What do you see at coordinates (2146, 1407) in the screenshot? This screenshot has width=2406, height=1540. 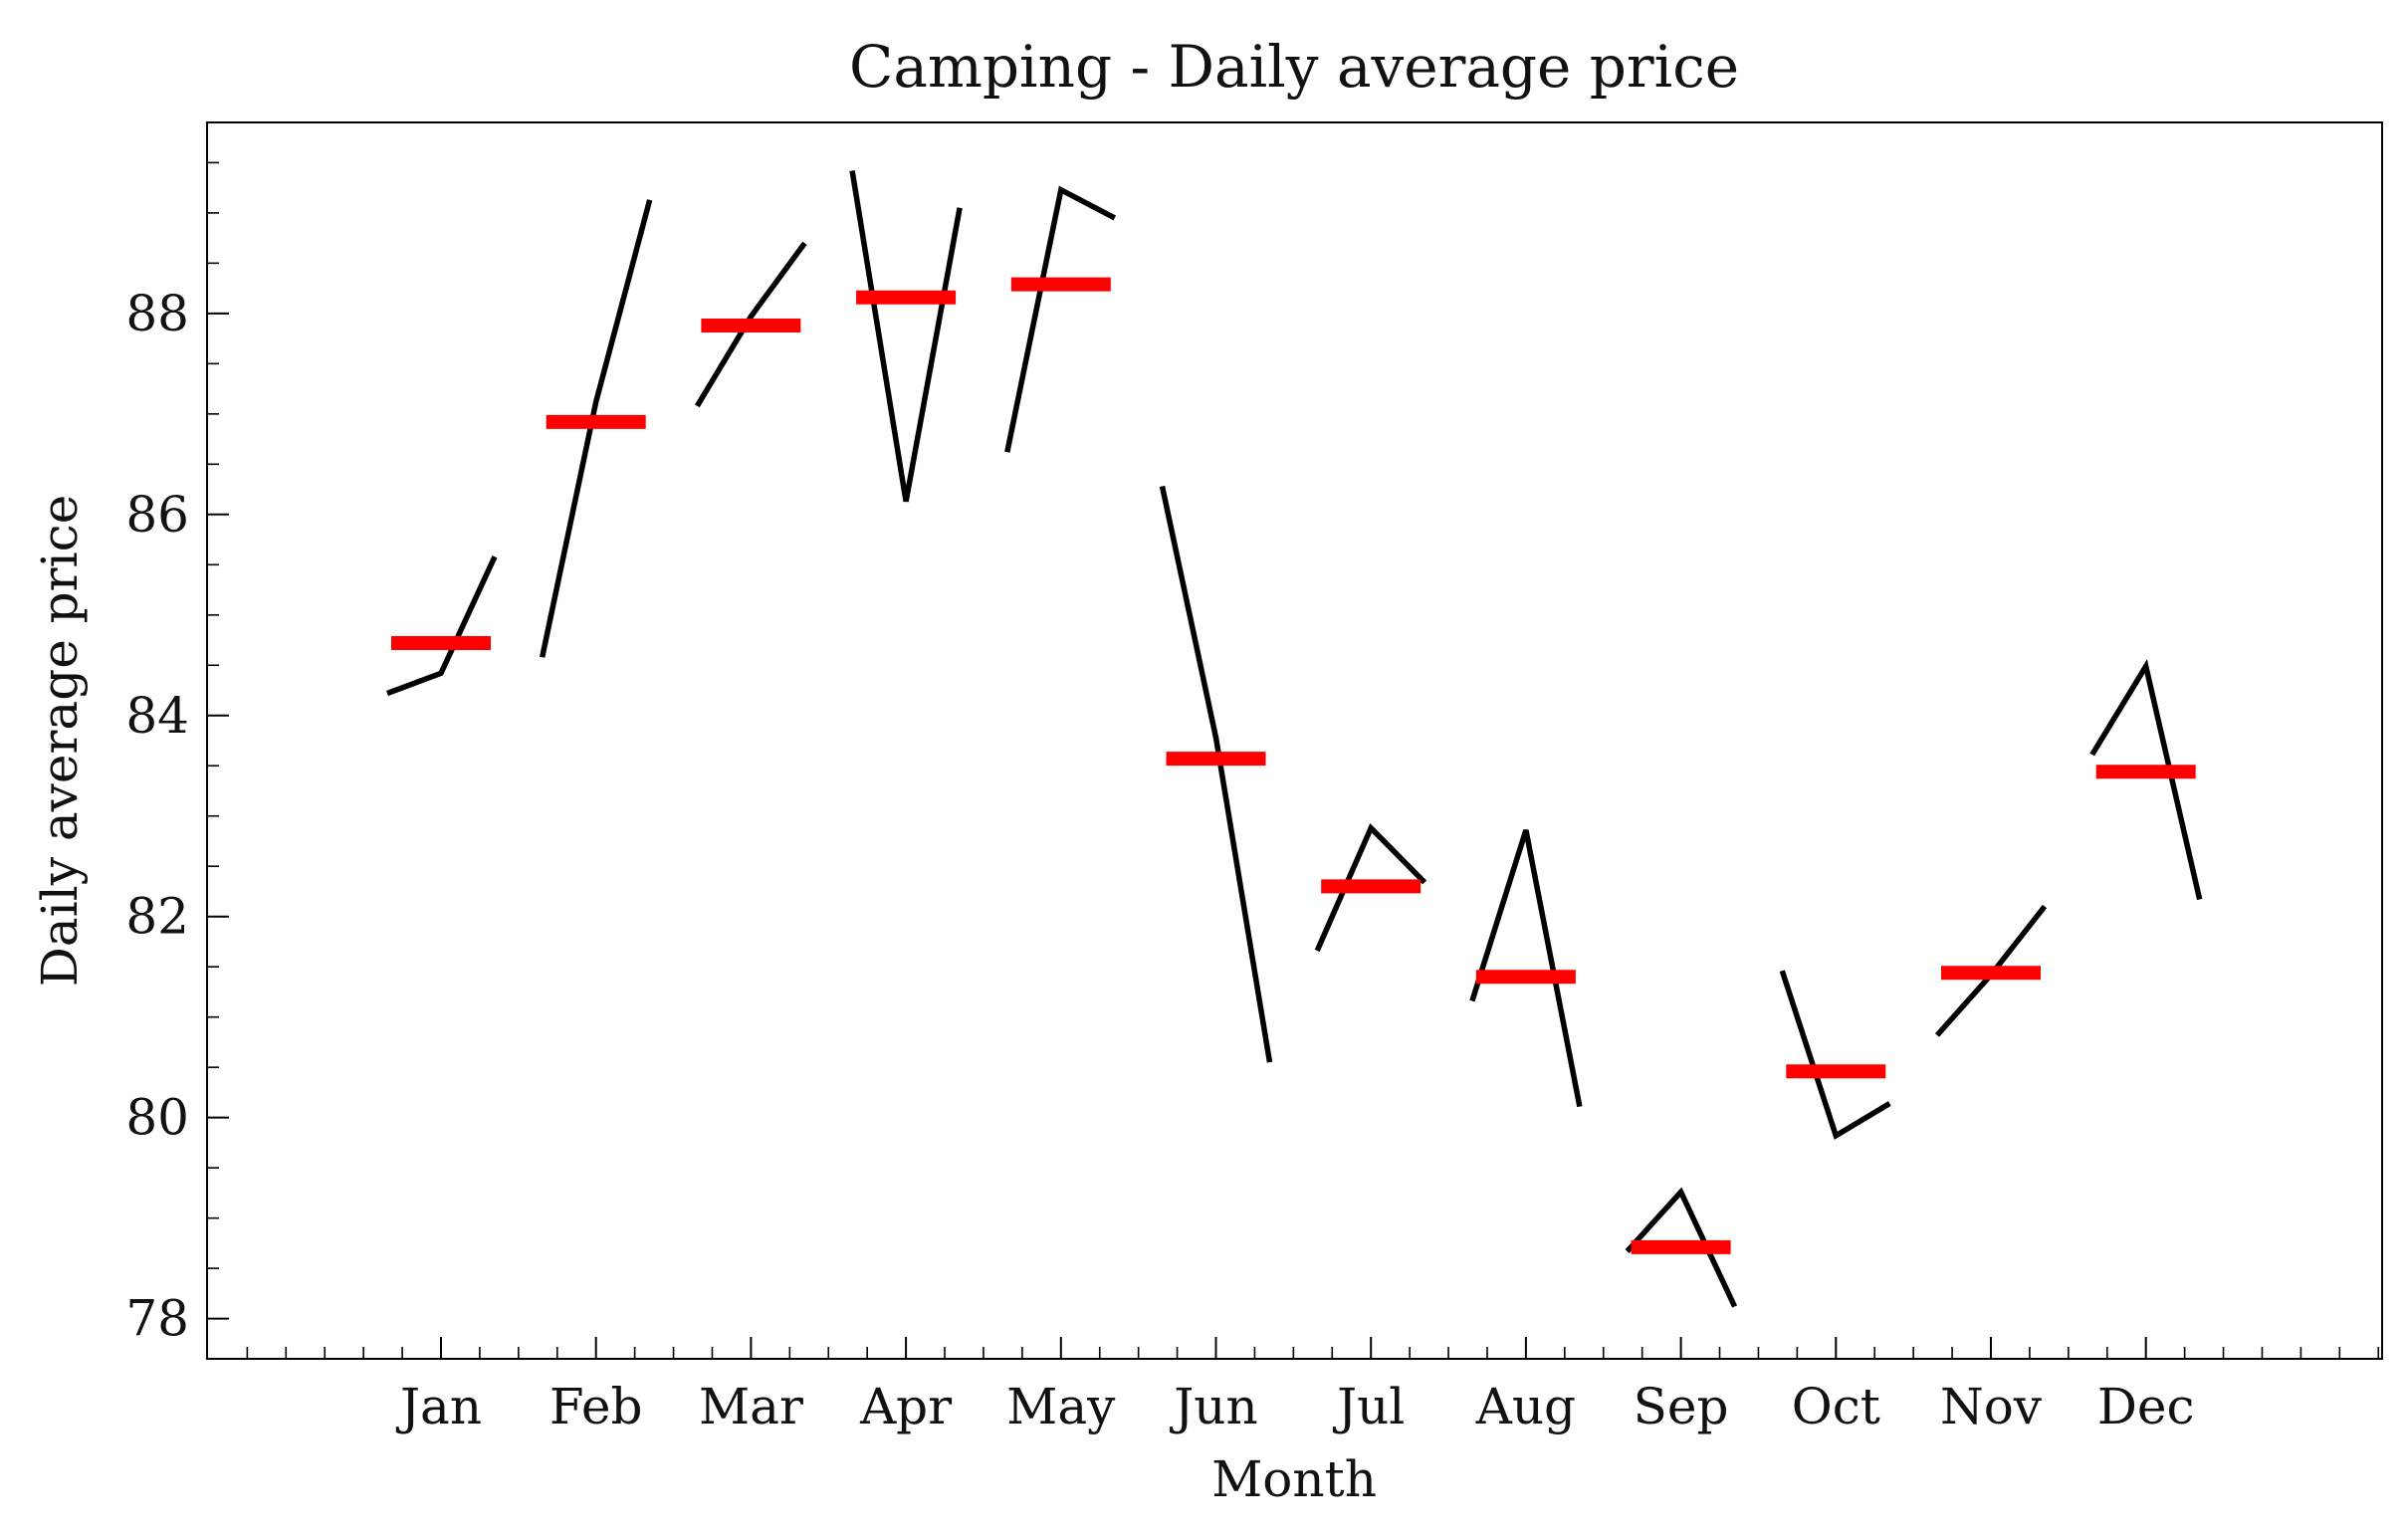 I see `x-tick-label-dec: Dec` at bounding box center [2146, 1407].